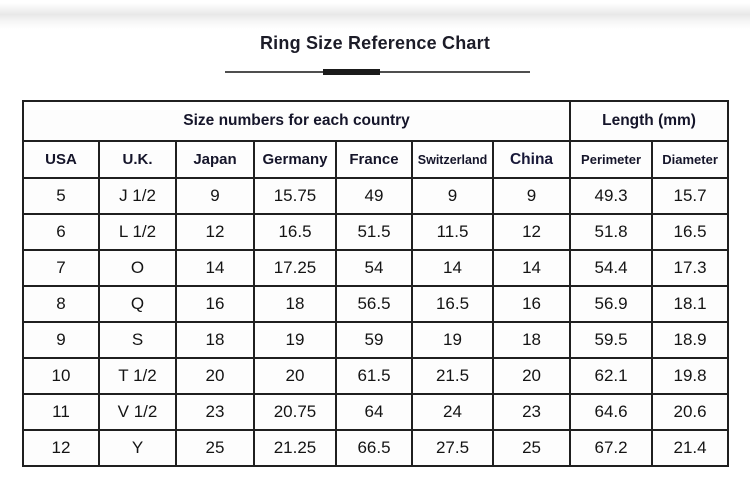 Image resolution: width=750 pixels, height=500 pixels. What do you see at coordinates (296, 121) in the screenshot?
I see `group-header-countries: Size numbers for each country` at bounding box center [296, 121].